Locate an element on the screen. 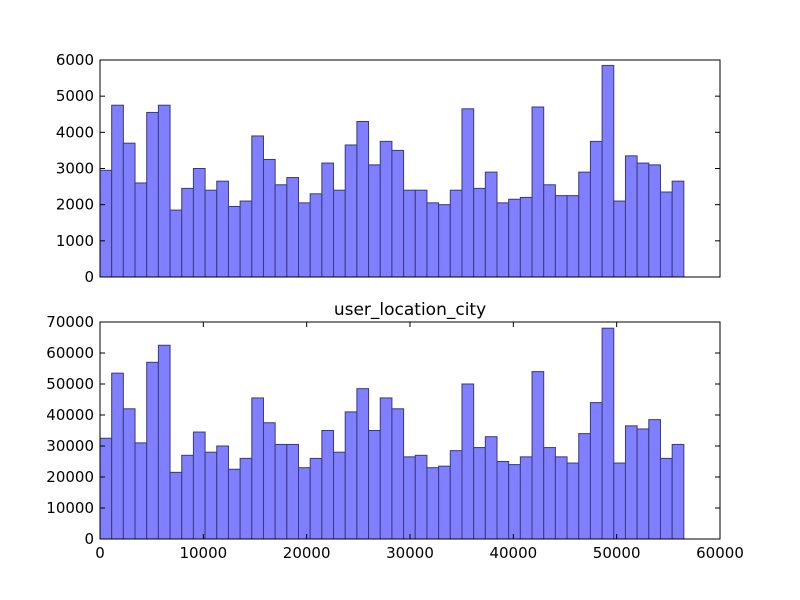 The image size is (800, 600). top-ytick-label: 4000 is located at coordinates (75, 132).